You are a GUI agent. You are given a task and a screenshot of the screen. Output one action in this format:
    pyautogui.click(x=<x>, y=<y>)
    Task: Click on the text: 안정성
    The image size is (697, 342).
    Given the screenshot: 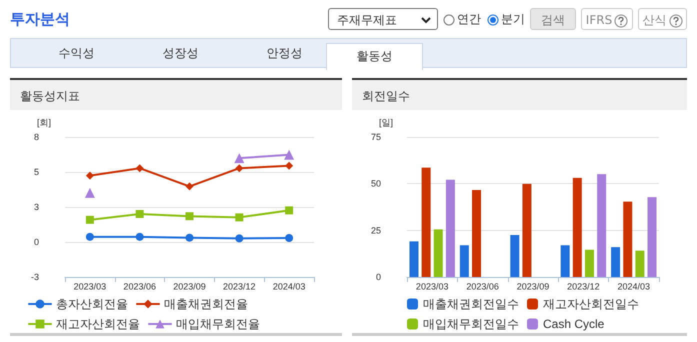 What is the action you would take?
    pyautogui.click(x=285, y=53)
    